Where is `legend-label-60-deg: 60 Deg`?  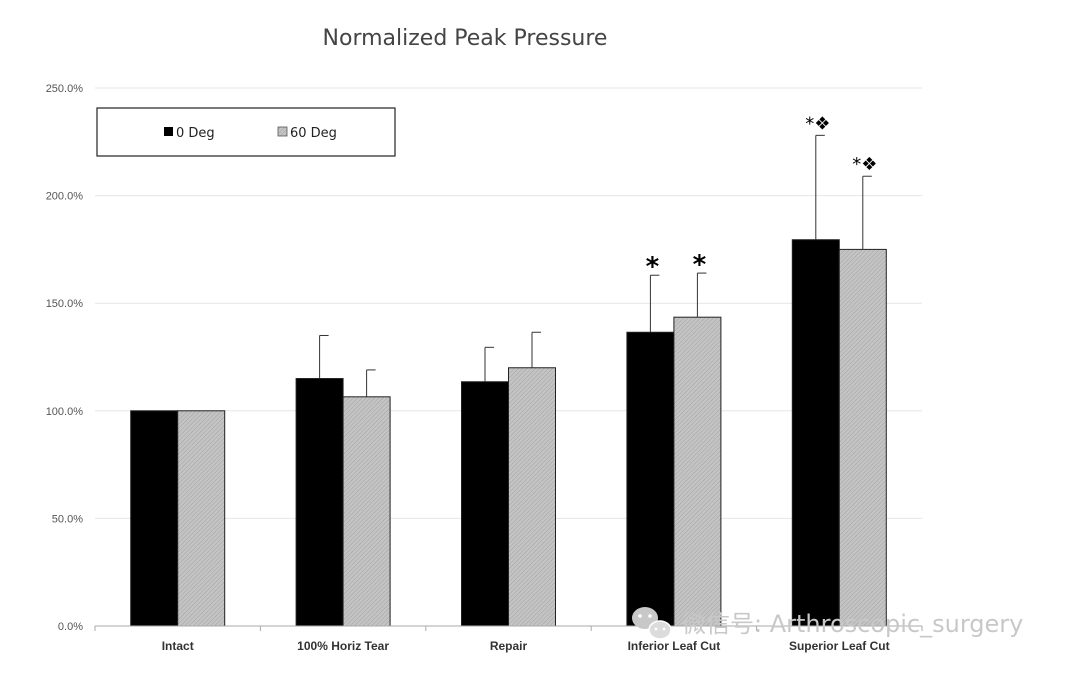 legend-label-60-deg: 60 Deg is located at coordinates (313, 133).